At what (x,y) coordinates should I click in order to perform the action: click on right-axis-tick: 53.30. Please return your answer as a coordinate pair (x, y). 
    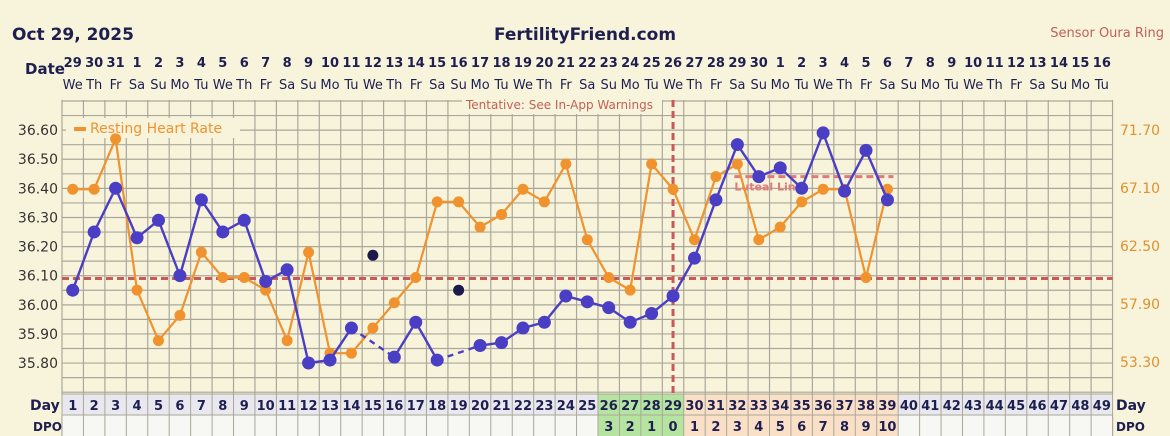
    Looking at the image, I should click on (1140, 363).